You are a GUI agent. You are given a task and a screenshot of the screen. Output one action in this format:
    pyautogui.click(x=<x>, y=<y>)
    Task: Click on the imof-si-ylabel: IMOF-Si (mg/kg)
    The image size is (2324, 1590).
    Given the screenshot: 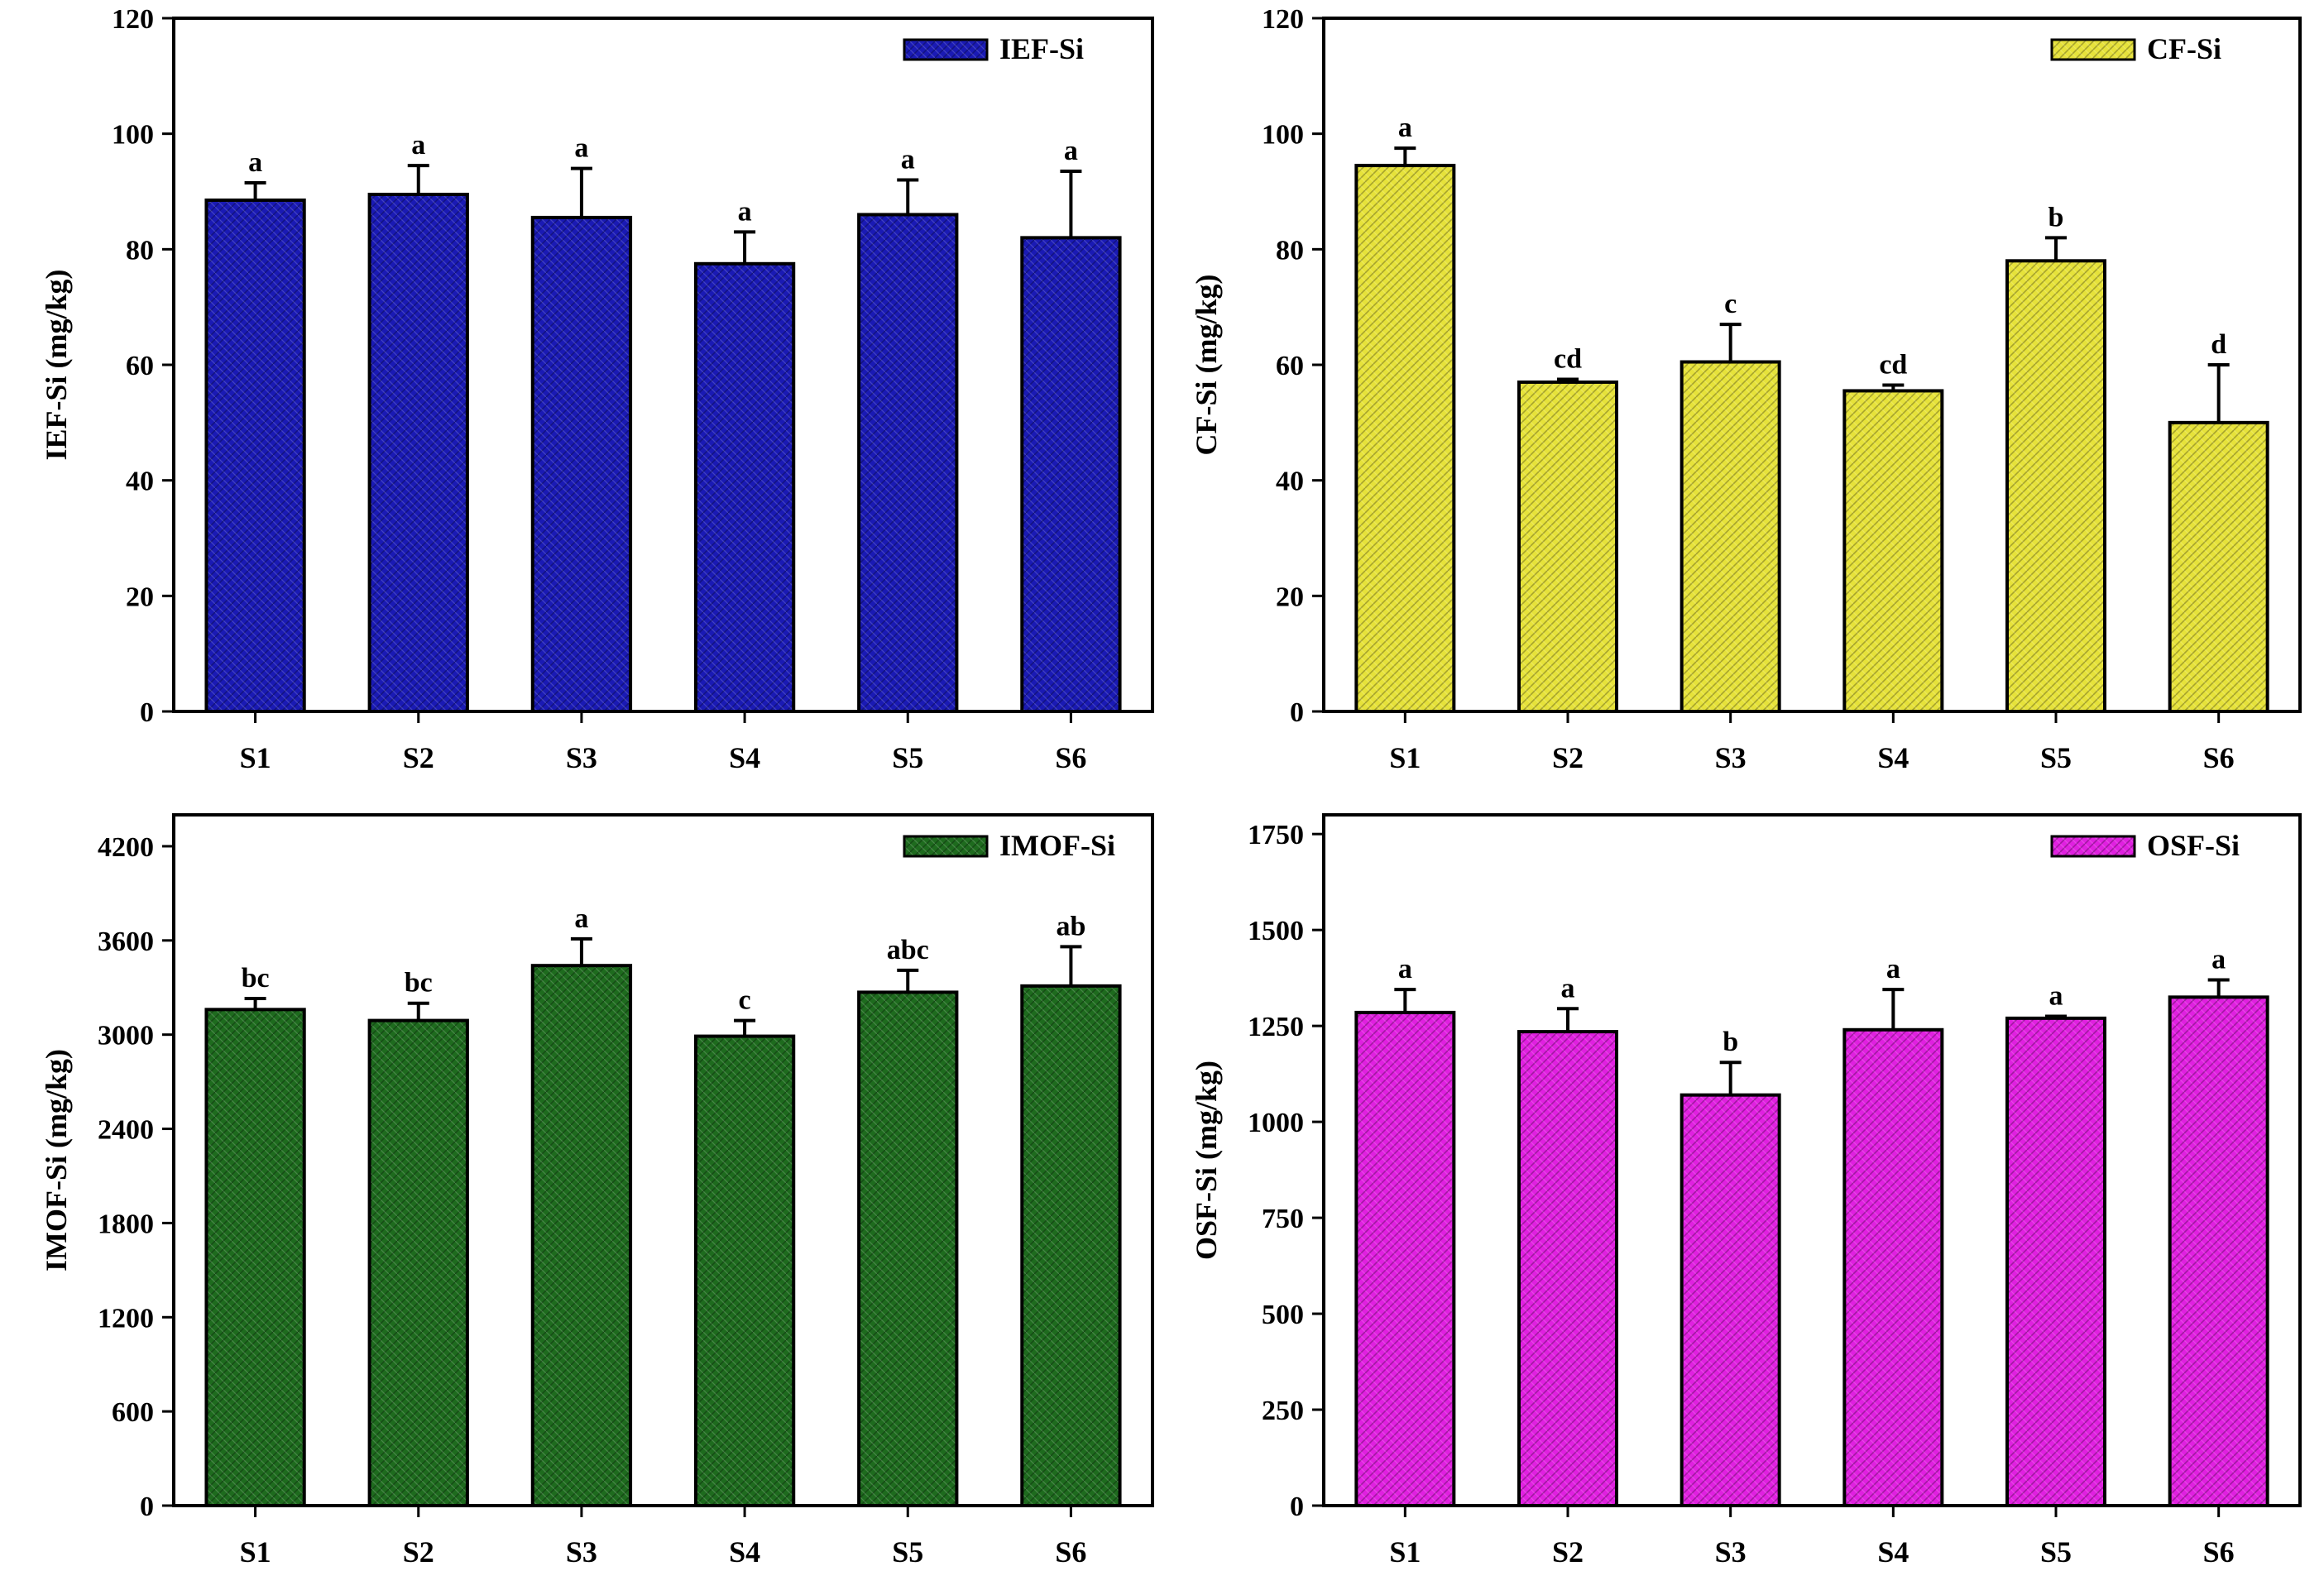 What is the action you would take?
    pyautogui.click(x=56, y=1160)
    